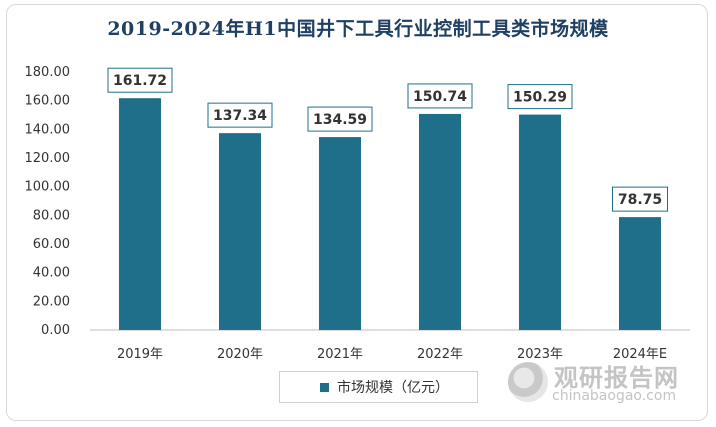  What do you see at coordinates (48, 187) in the screenshot?
I see `y-tick-label: 100.00` at bounding box center [48, 187].